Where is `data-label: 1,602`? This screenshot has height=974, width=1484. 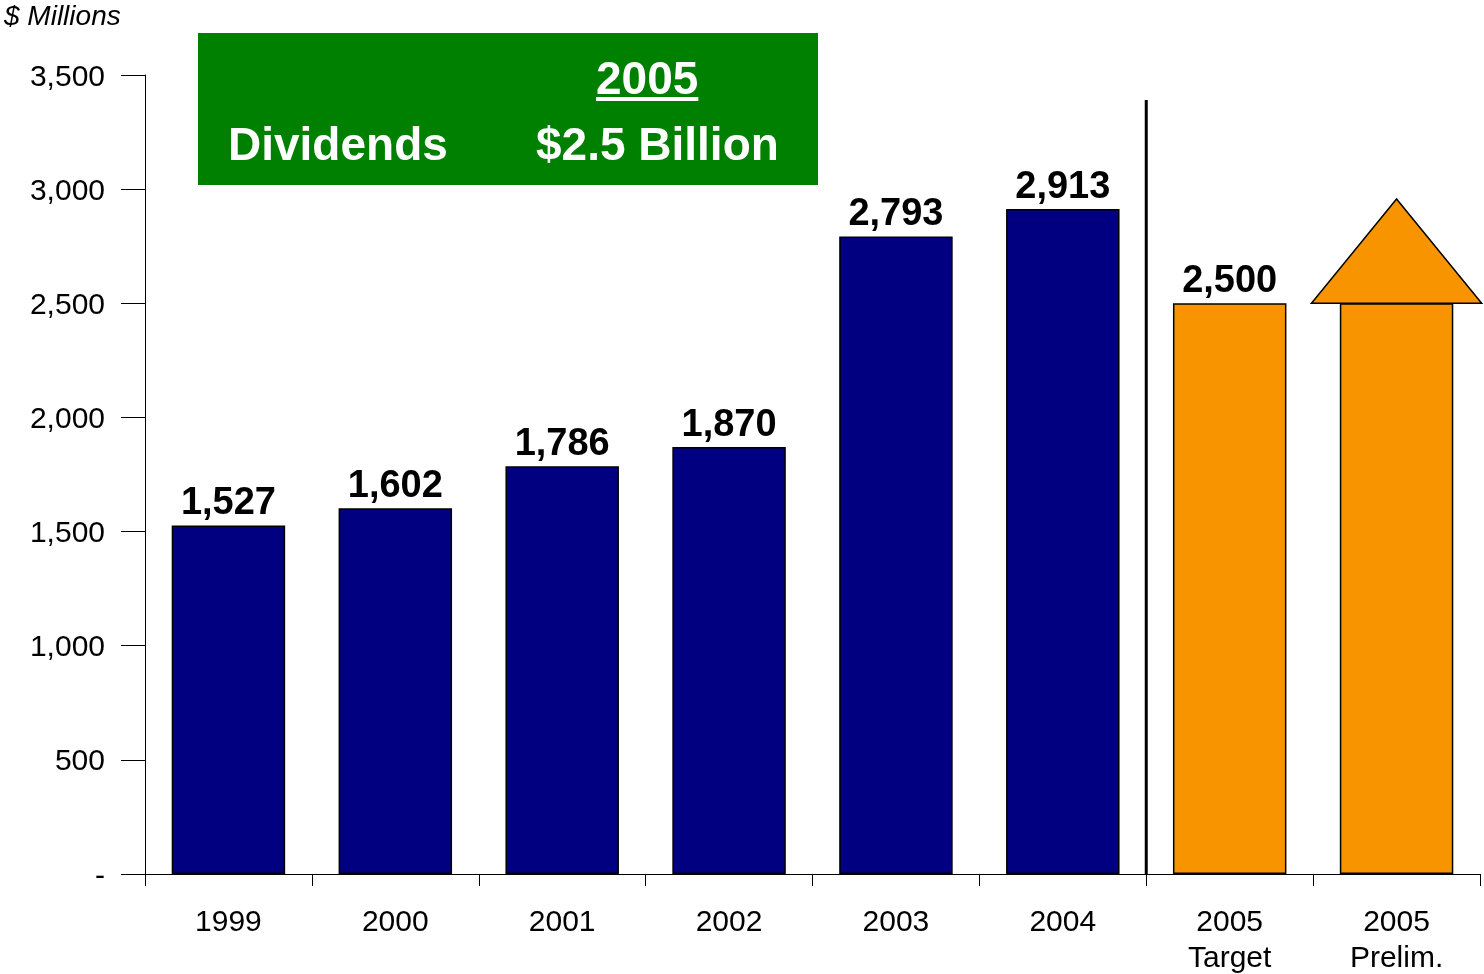
data-label: 1,602 is located at coordinates (395, 484).